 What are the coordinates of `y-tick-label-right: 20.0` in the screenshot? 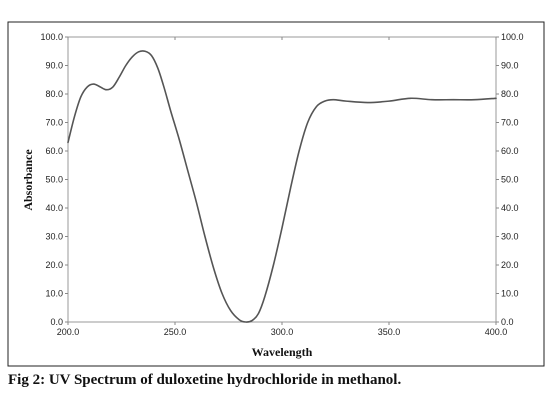 It's located at (510, 265).